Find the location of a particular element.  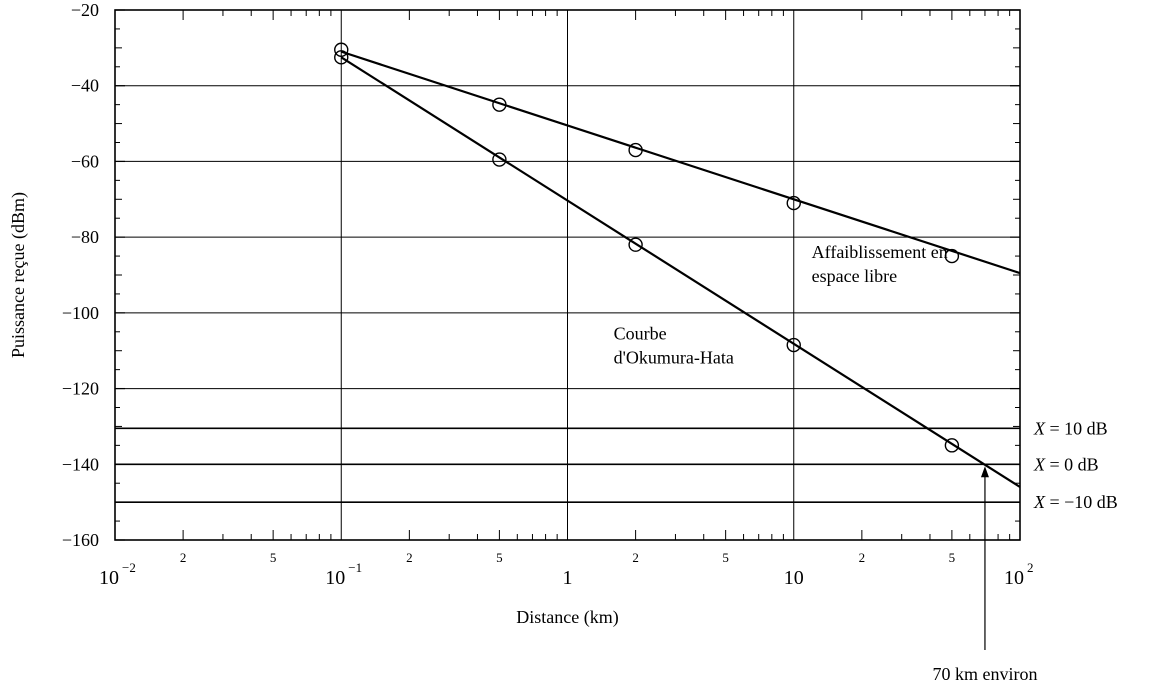

y-tick-label: −100 is located at coordinates (80, 313).